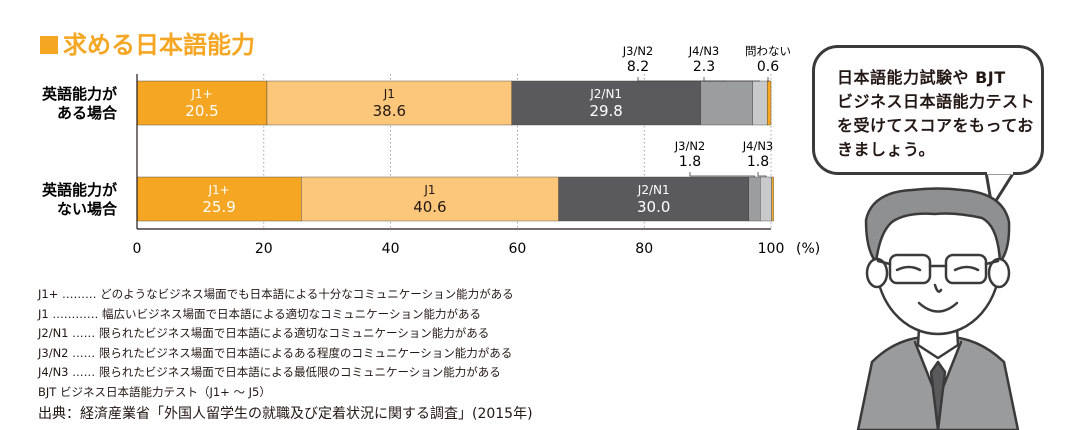 The height and width of the screenshot is (430, 1080). Describe the element at coordinates (935, 125) in the screenshot. I see `bubble-line: を受けてスコアをもってお` at that location.